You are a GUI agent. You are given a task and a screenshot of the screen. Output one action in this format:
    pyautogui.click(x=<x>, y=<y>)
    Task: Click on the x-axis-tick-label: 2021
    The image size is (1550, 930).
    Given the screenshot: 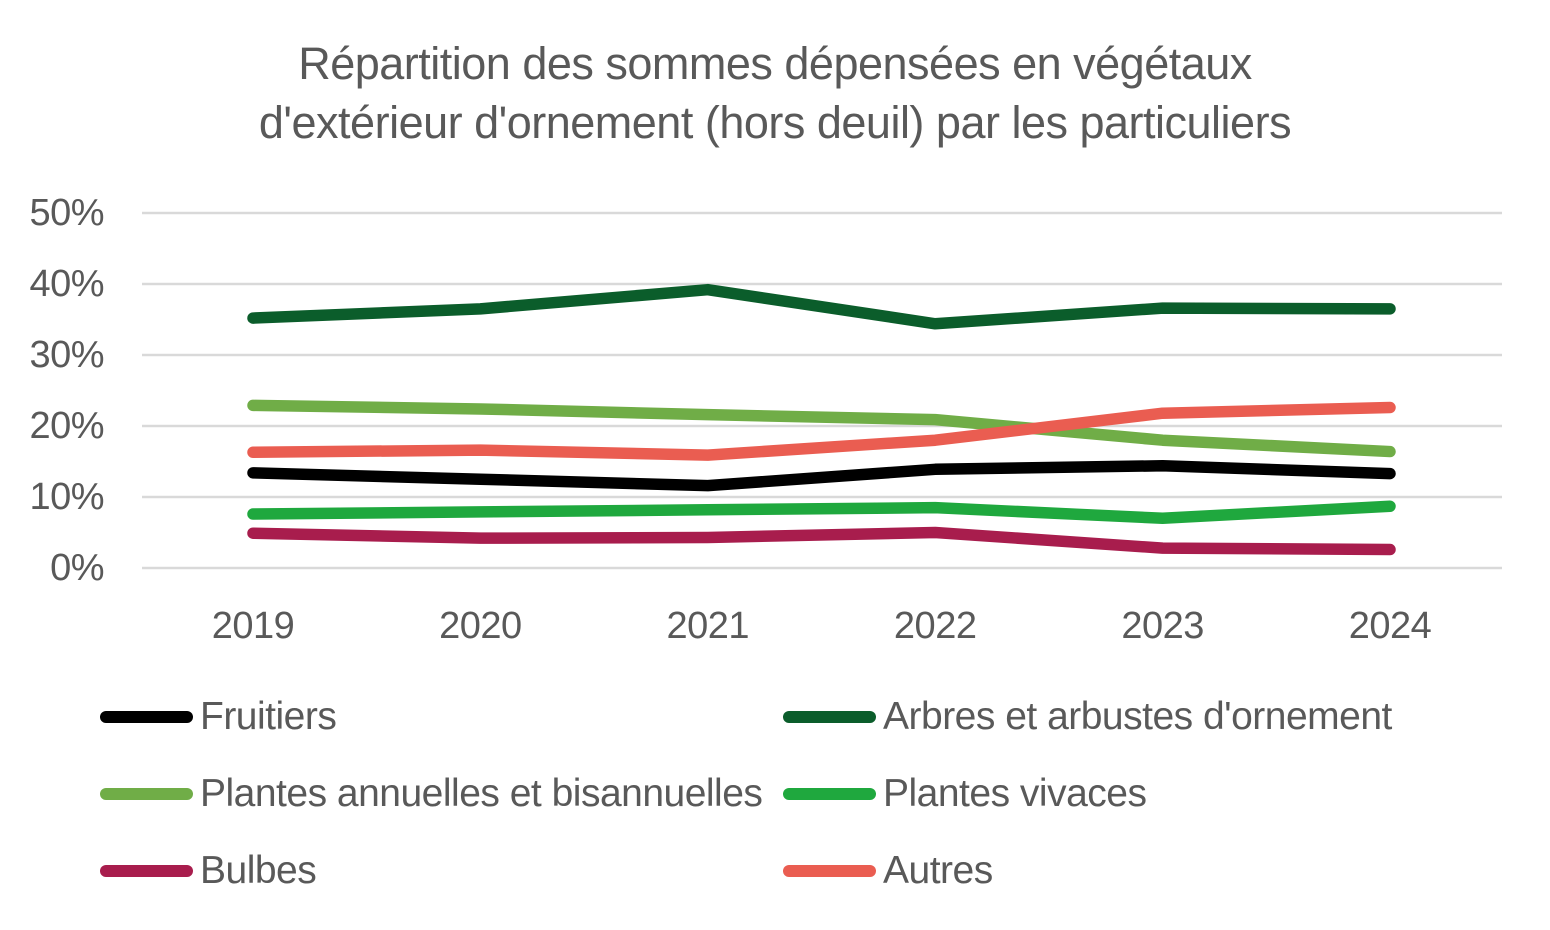 What is the action you would take?
    pyautogui.click(x=708, y=626)
    